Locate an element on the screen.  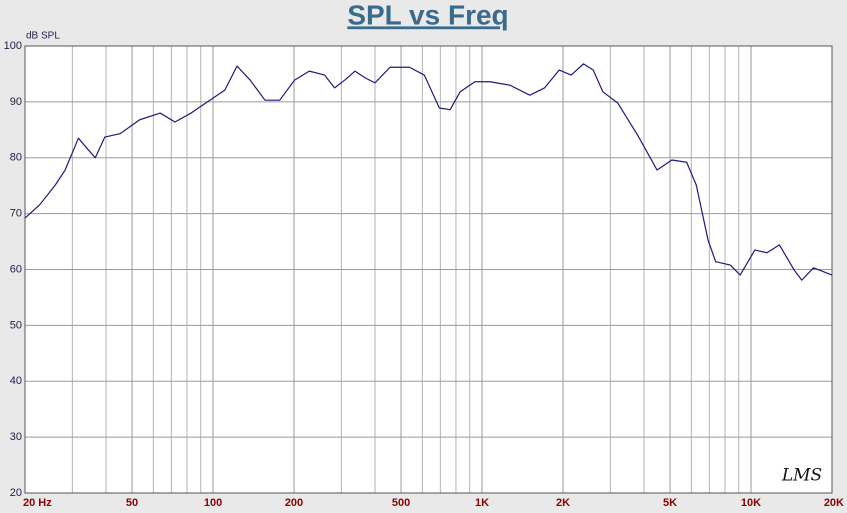
x-tick-label: 50 is located at coordinates (132, 503).